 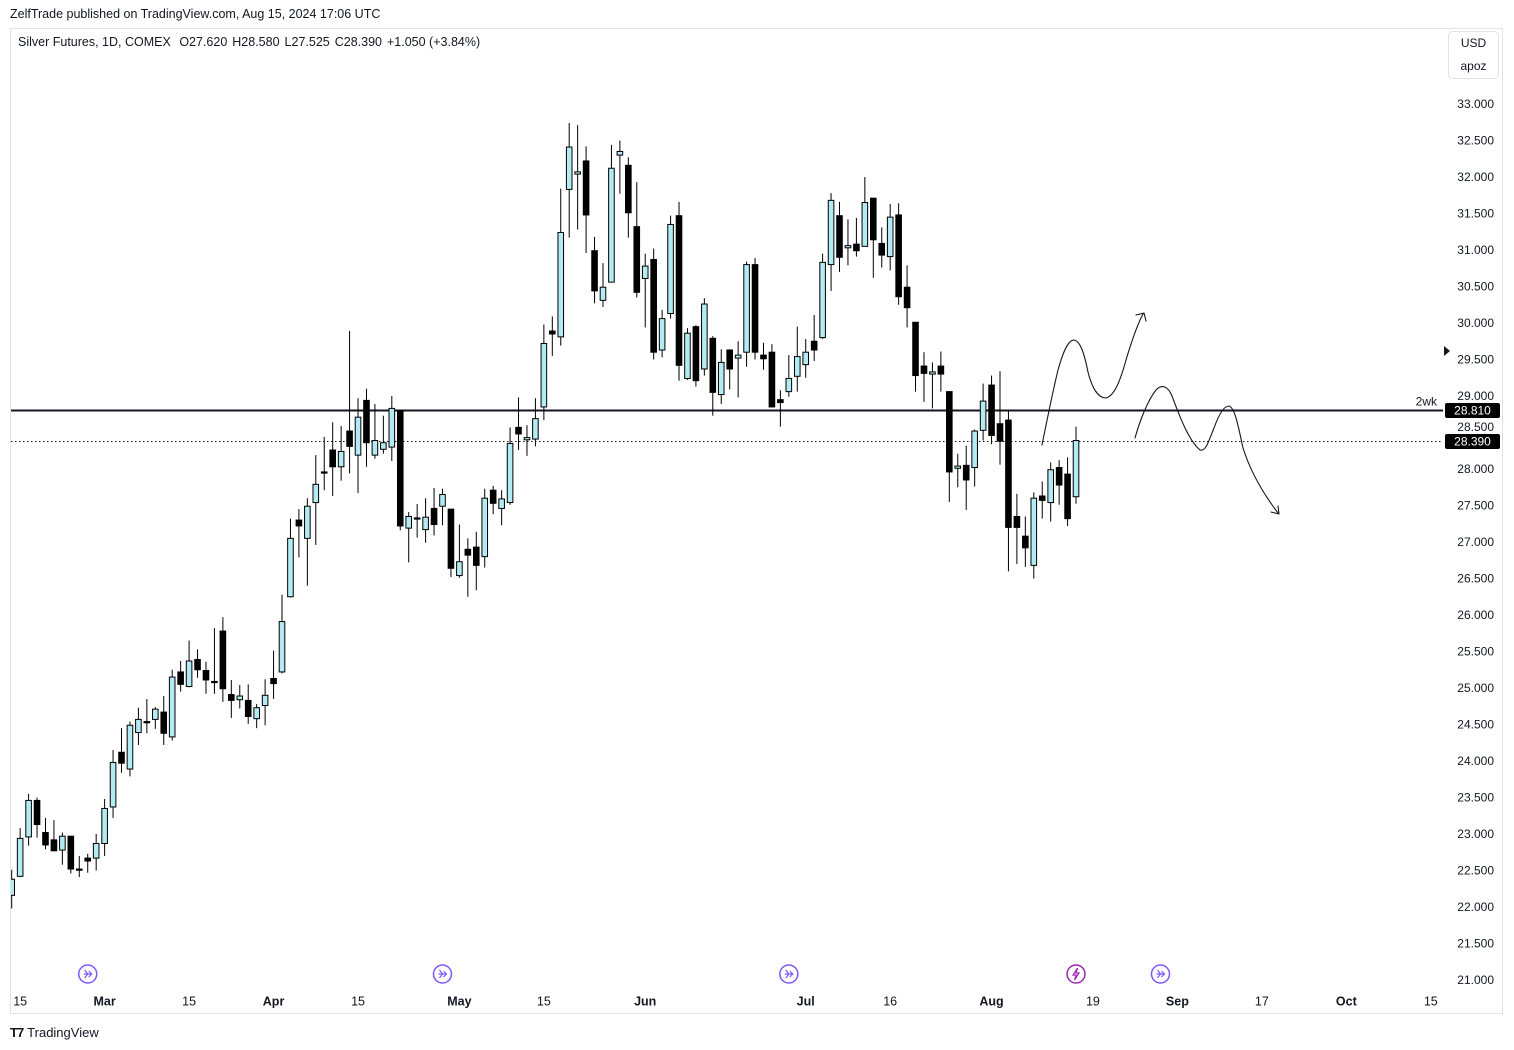 What do you see at coordinates (1475, 725) in the screenshot?
I see `price-tick-label: 24.500` at bounding box center [1475, 725].